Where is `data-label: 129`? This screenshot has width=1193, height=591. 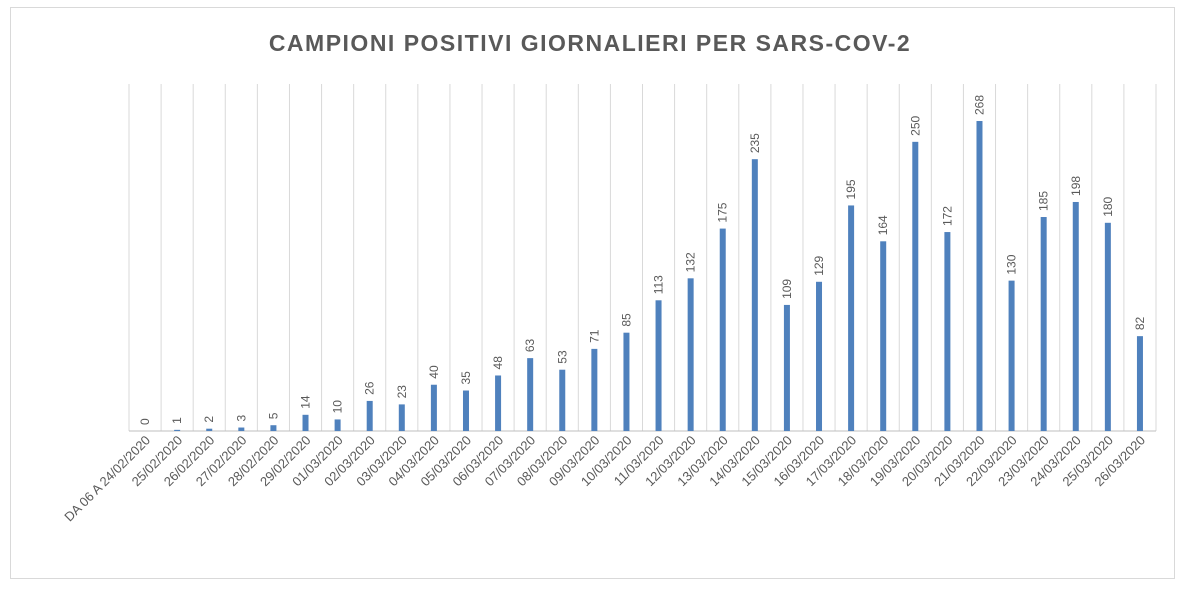
data-label: 129 is located at coordinates (819, 265).